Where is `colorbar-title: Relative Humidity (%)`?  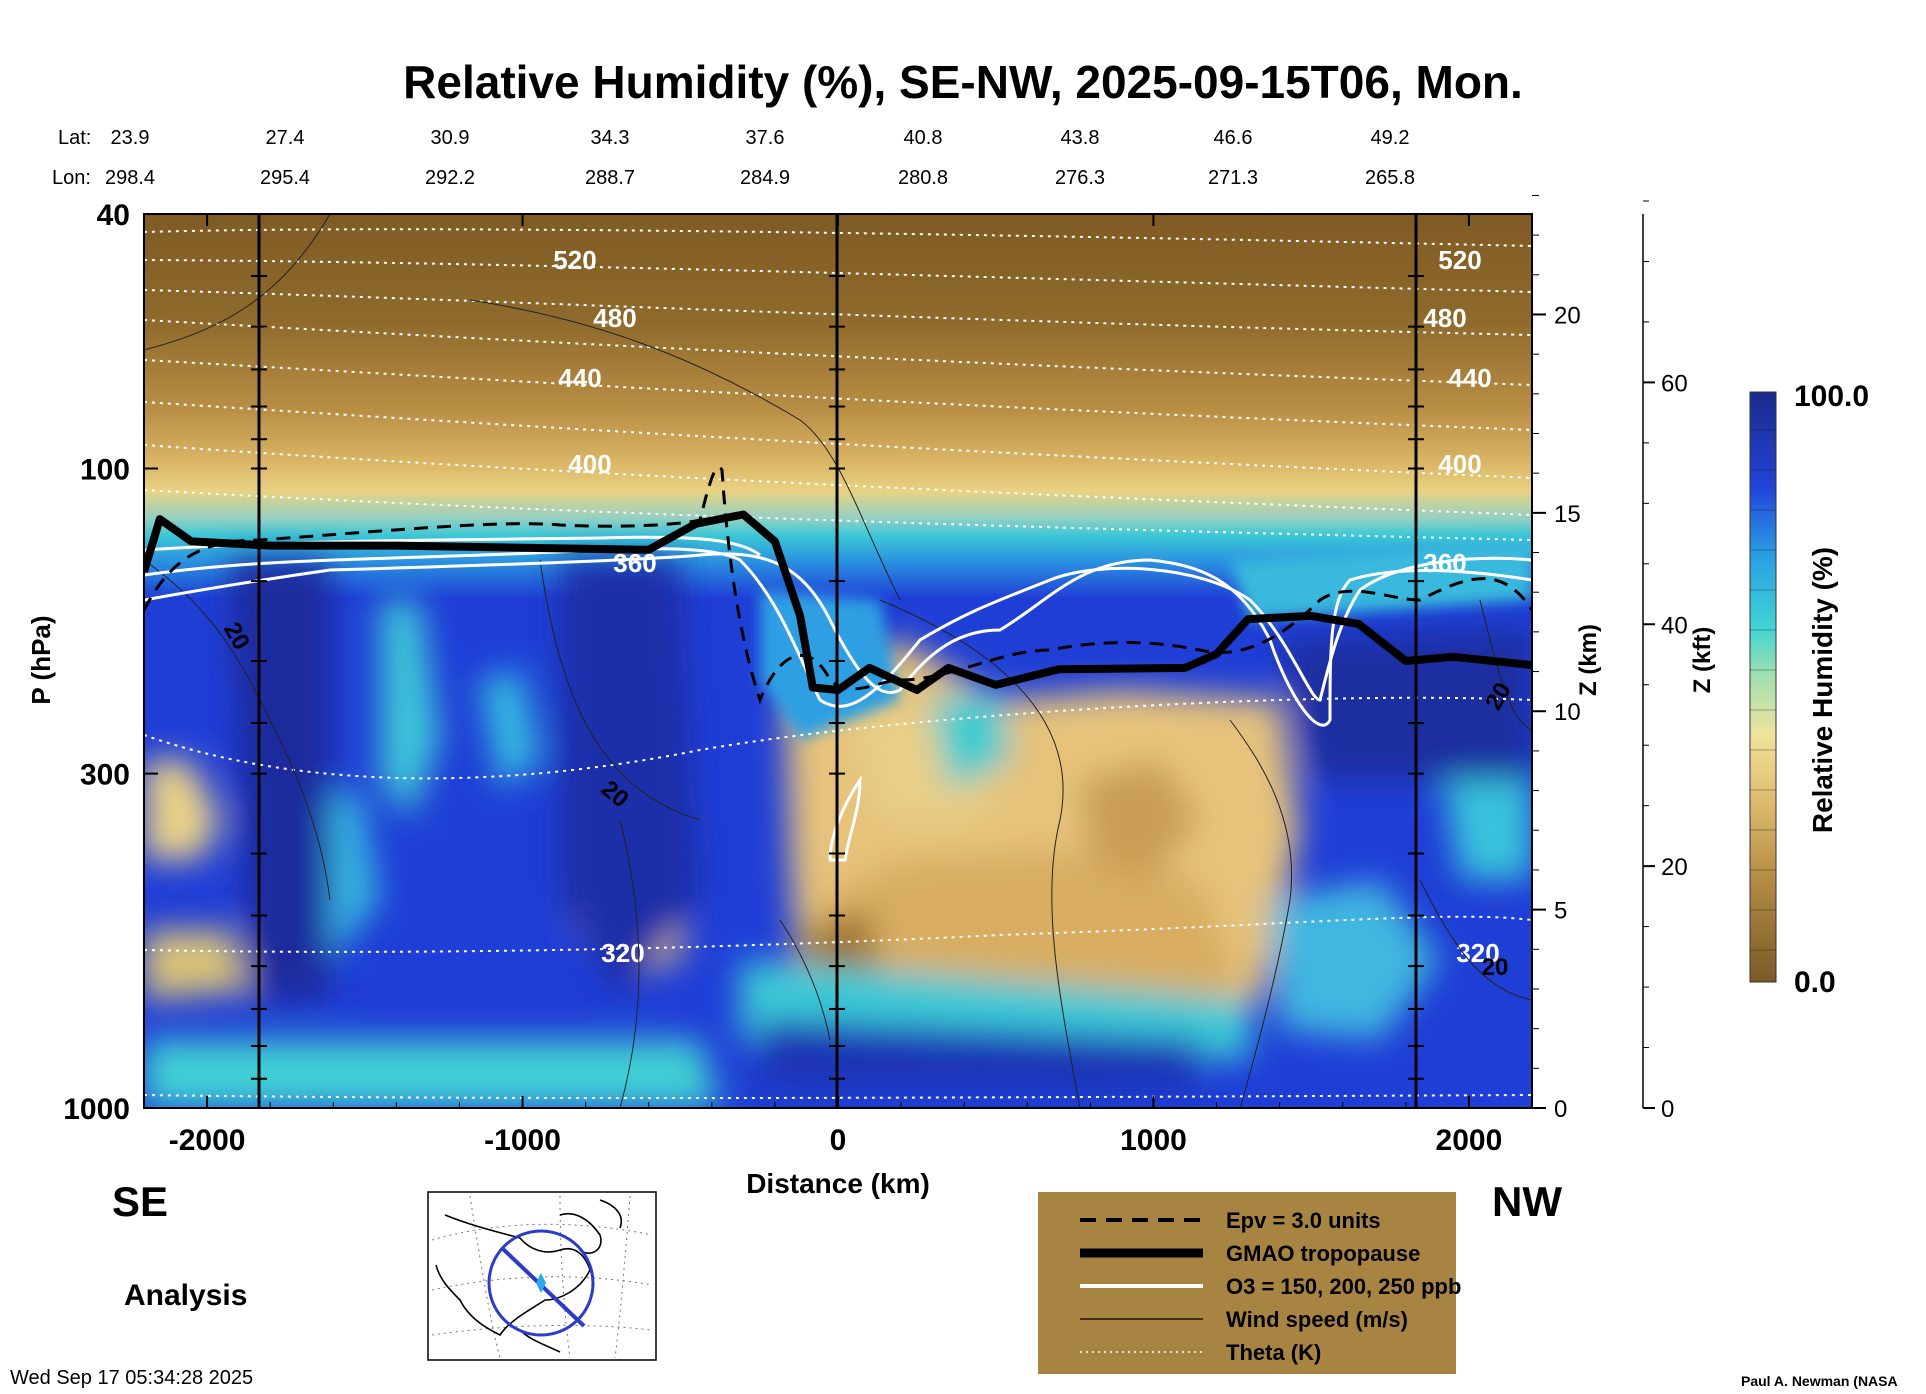 colorbar-title: Relative Humidity (%) is located at coordinates (1822, 690).